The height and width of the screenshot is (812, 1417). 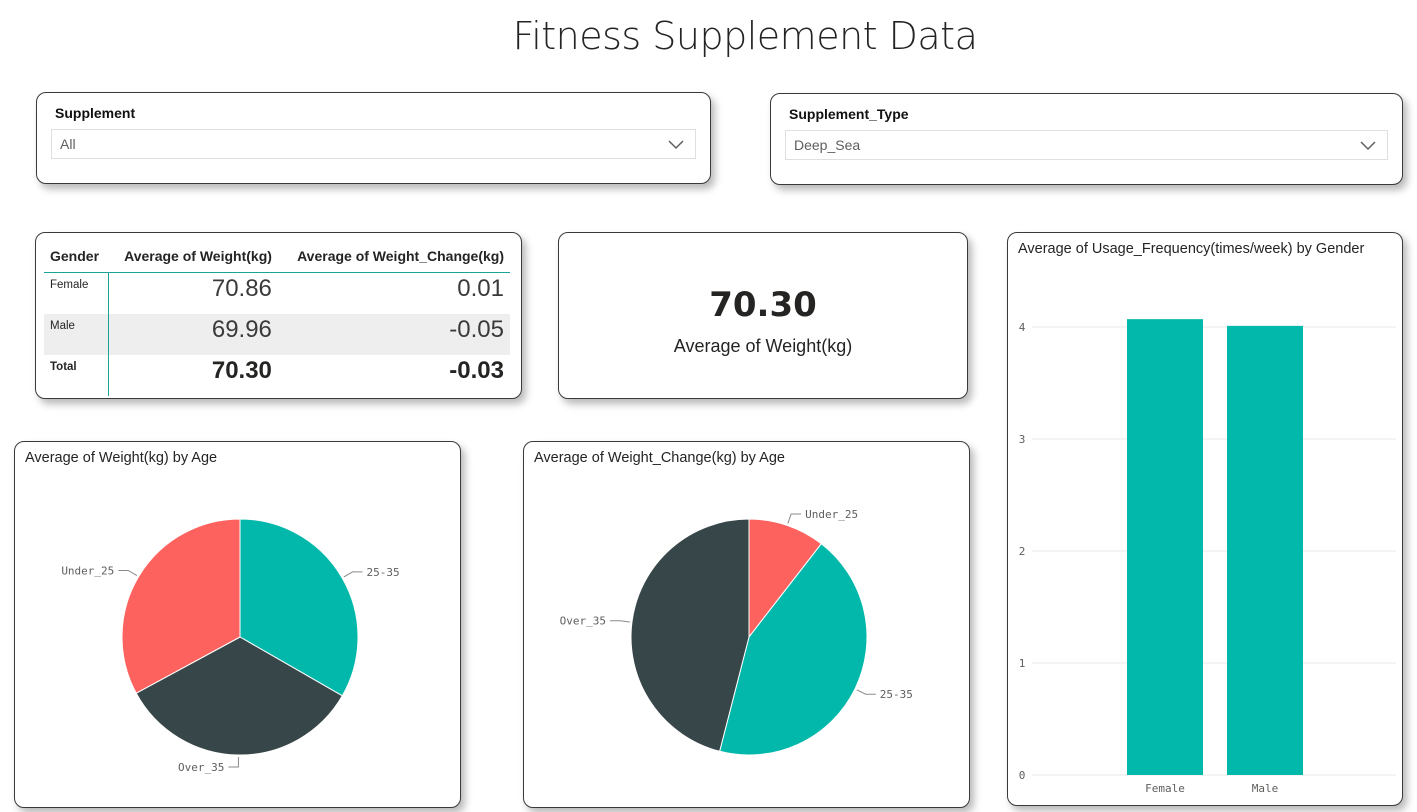 I want to click on table-row: Male 69.96 -0.05, so click(x=277, y=334).